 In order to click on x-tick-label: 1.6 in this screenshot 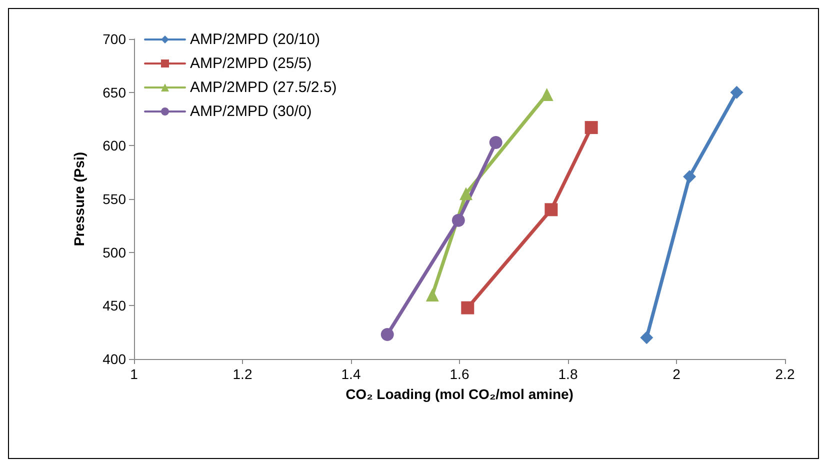, I will do `click(460, 374)`.